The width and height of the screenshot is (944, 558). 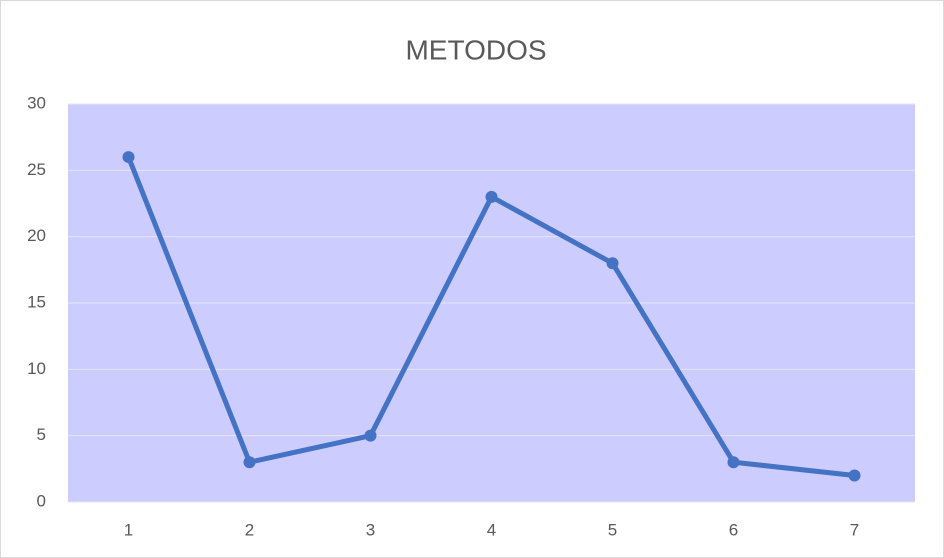 What do you see at coordinates (36, 169) in the screenshot?
I see `y-tick-label: 25` at bounding box center [36, 169].